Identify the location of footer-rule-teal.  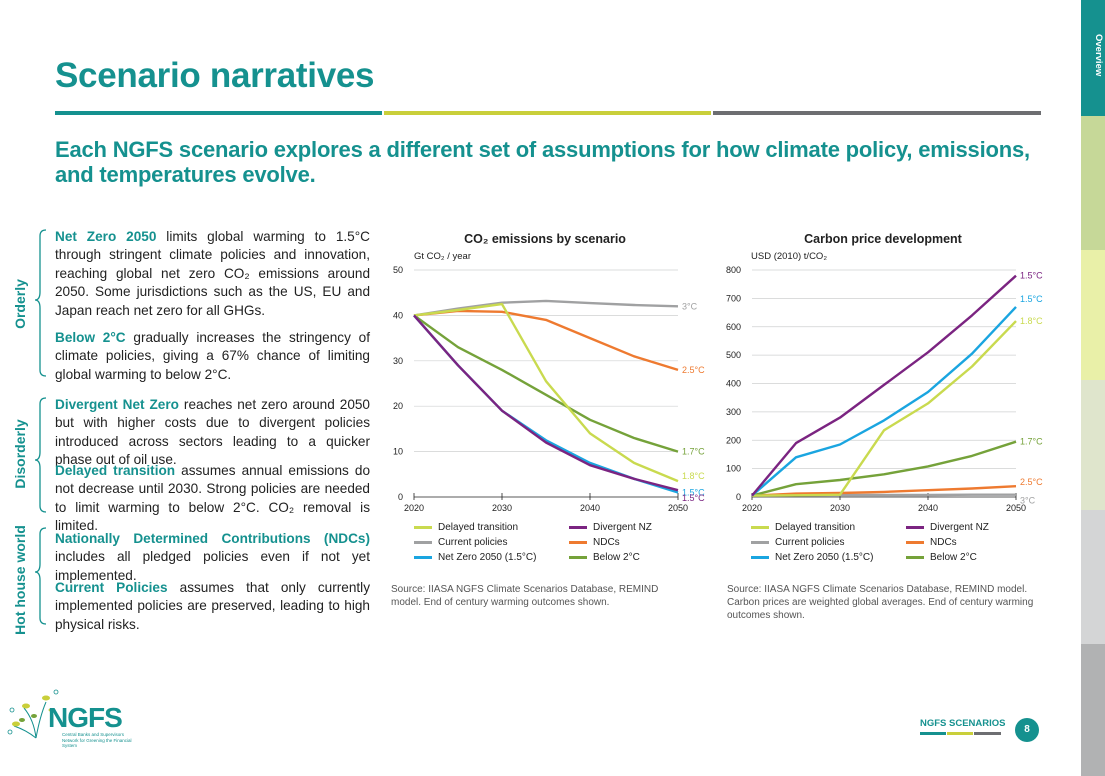
(933, 733).